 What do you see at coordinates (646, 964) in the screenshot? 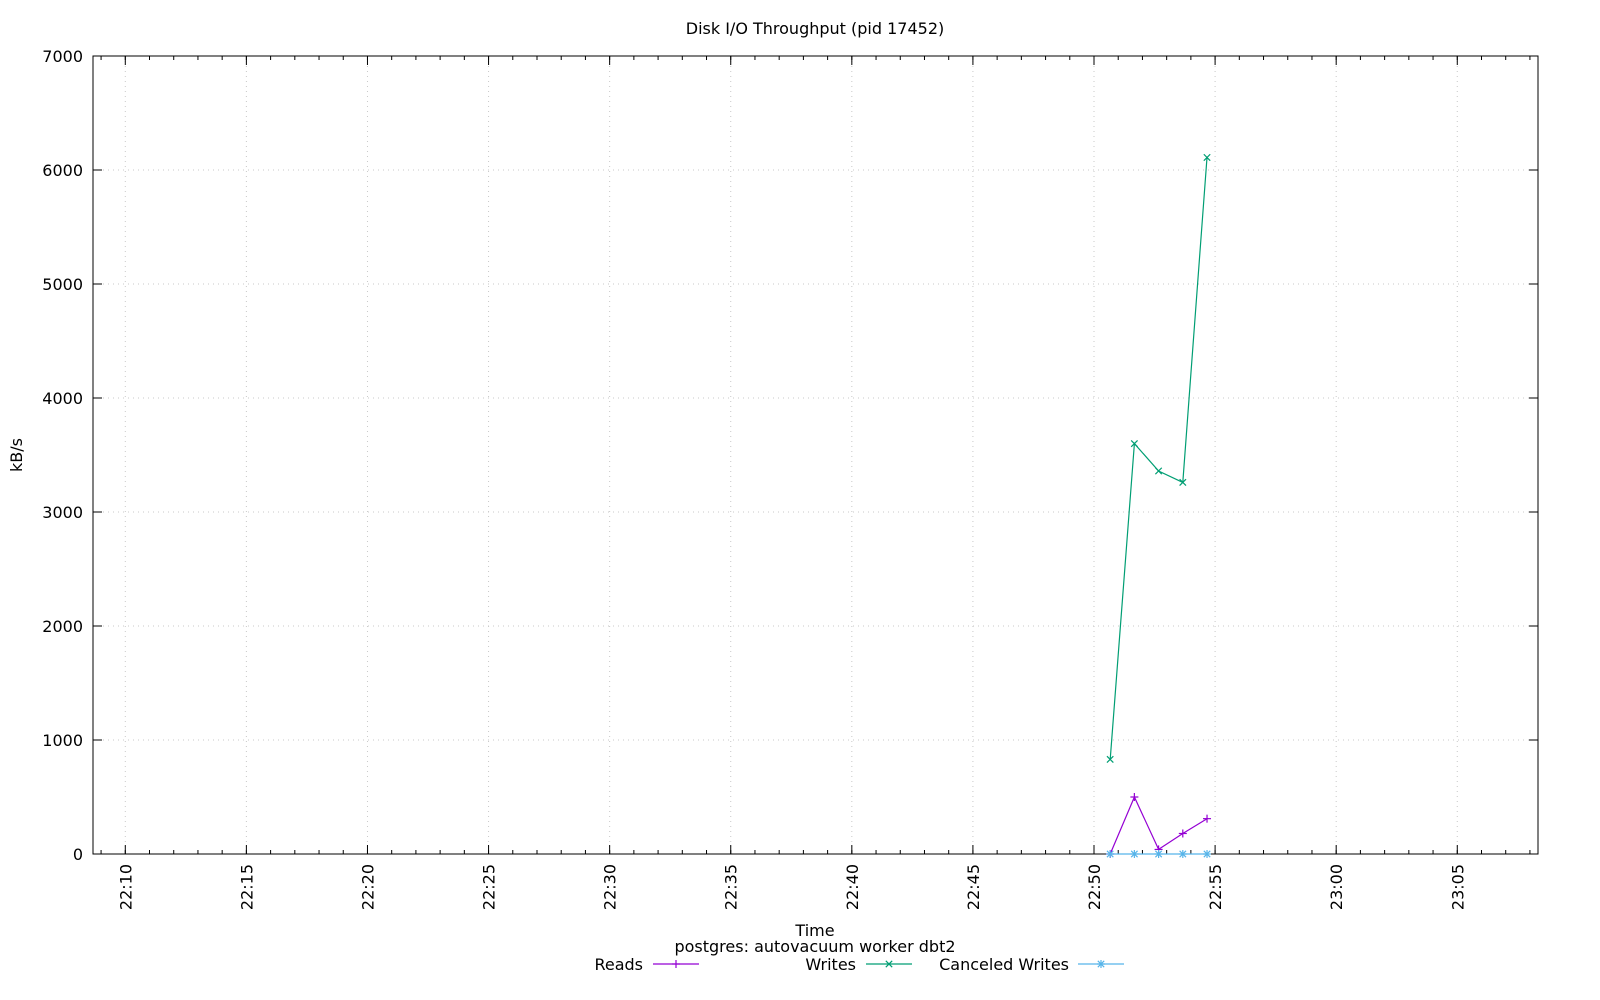
I see `legend-item-0: Reads` at bounding box center [646, 964].